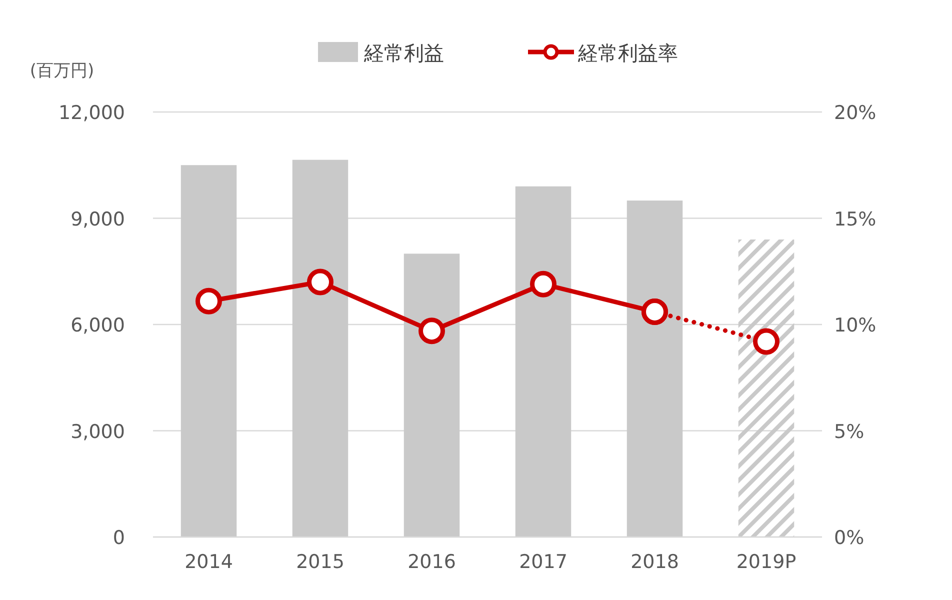 This screenshot has width=952, height=600. What do you see at coordinates (855, 325) in the screenshot?
I see `y2-tick-label: 10%` at bounding box center [855, 325].